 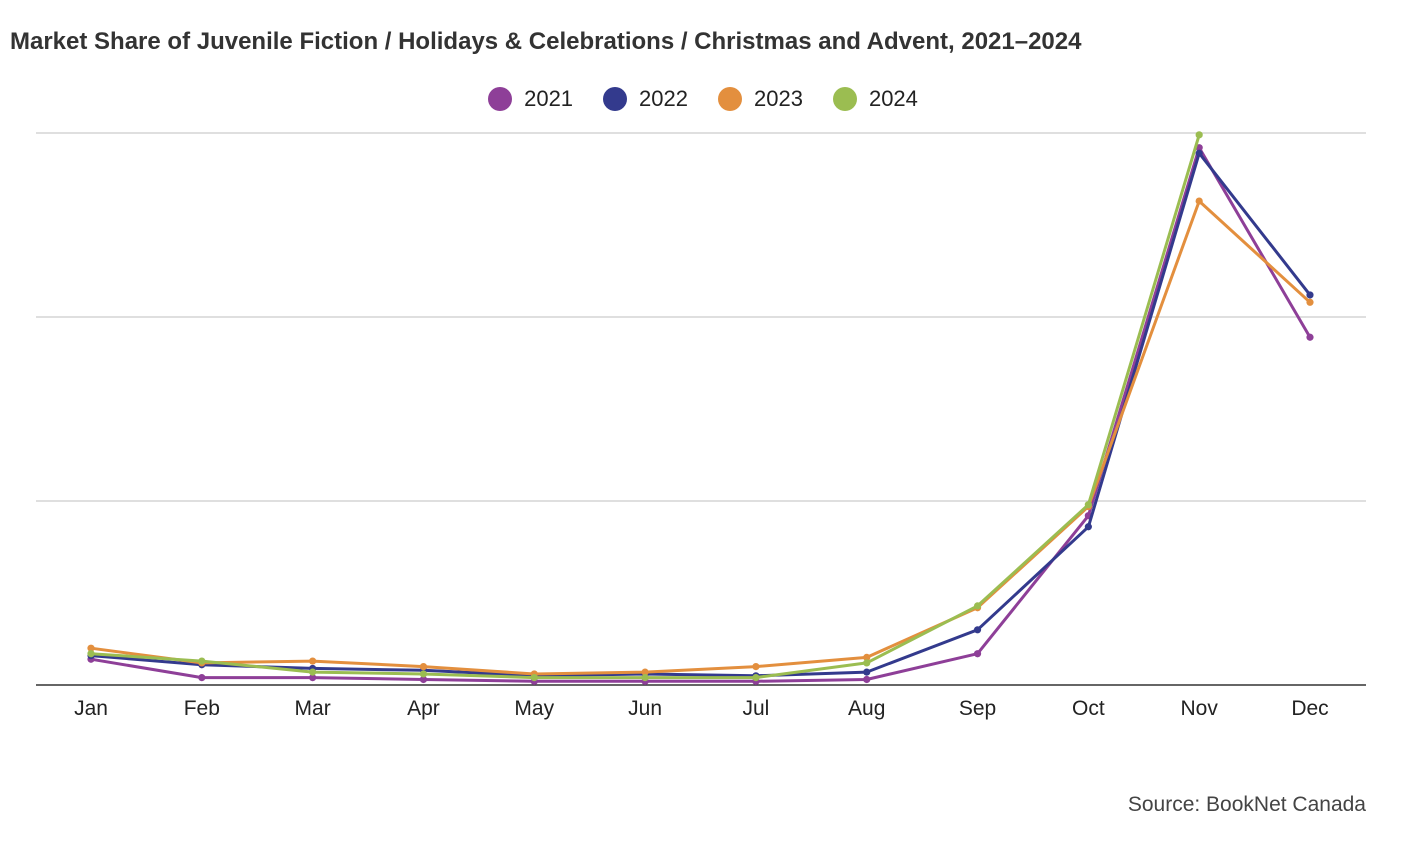 I want to click on x-tick-label: Jun, so click(x=645, y=708).